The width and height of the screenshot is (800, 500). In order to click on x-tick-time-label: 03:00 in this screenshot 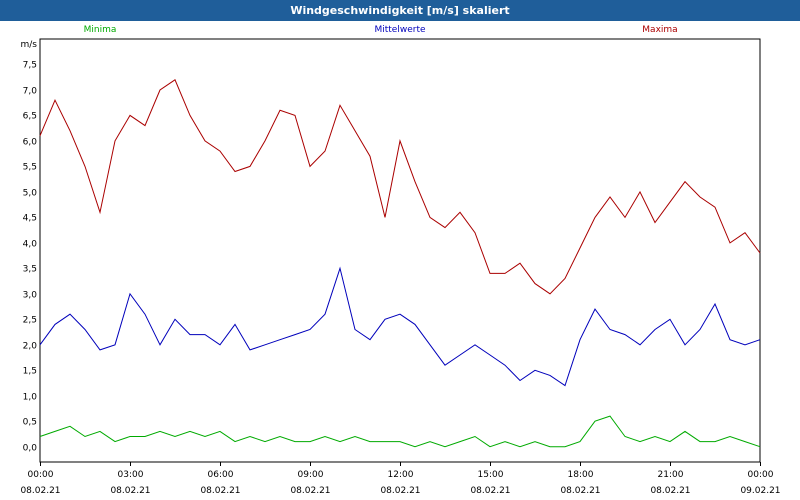, I will do `click(131, 475)`.